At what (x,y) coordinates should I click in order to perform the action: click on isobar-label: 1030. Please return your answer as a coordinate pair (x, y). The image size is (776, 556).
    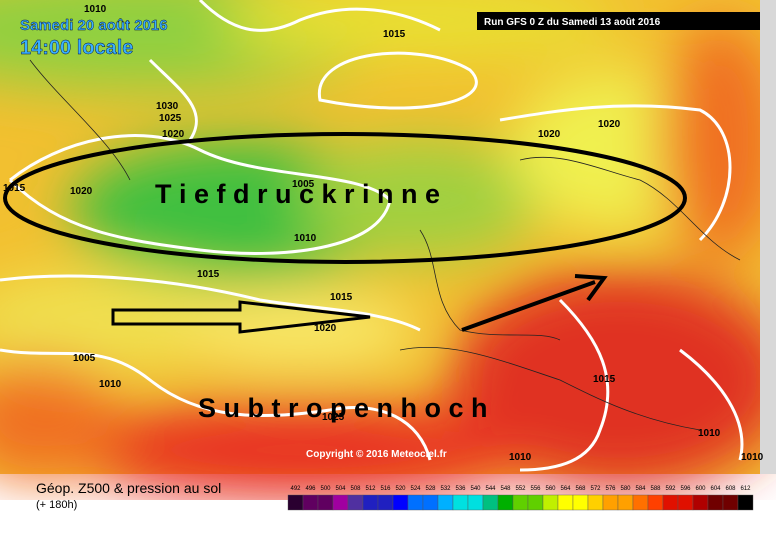
    Looking at the image, I should click on (167, 106).